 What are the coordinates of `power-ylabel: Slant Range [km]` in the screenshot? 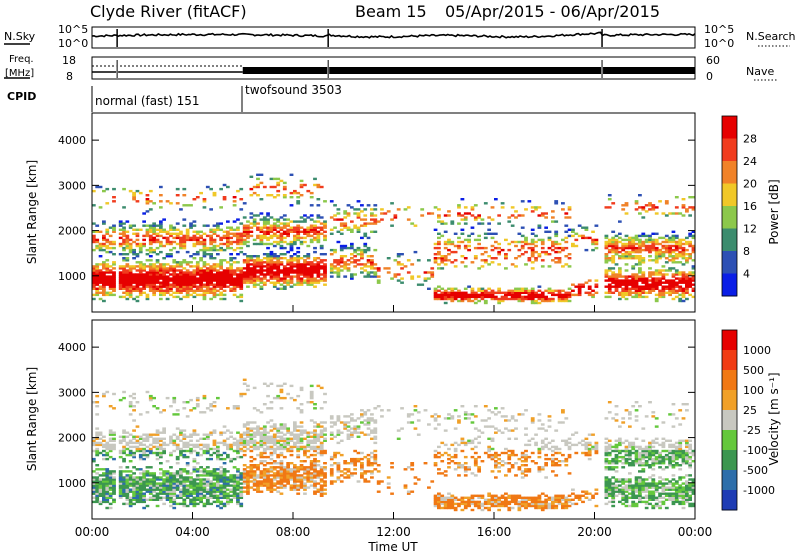 It's located at (32, 212).